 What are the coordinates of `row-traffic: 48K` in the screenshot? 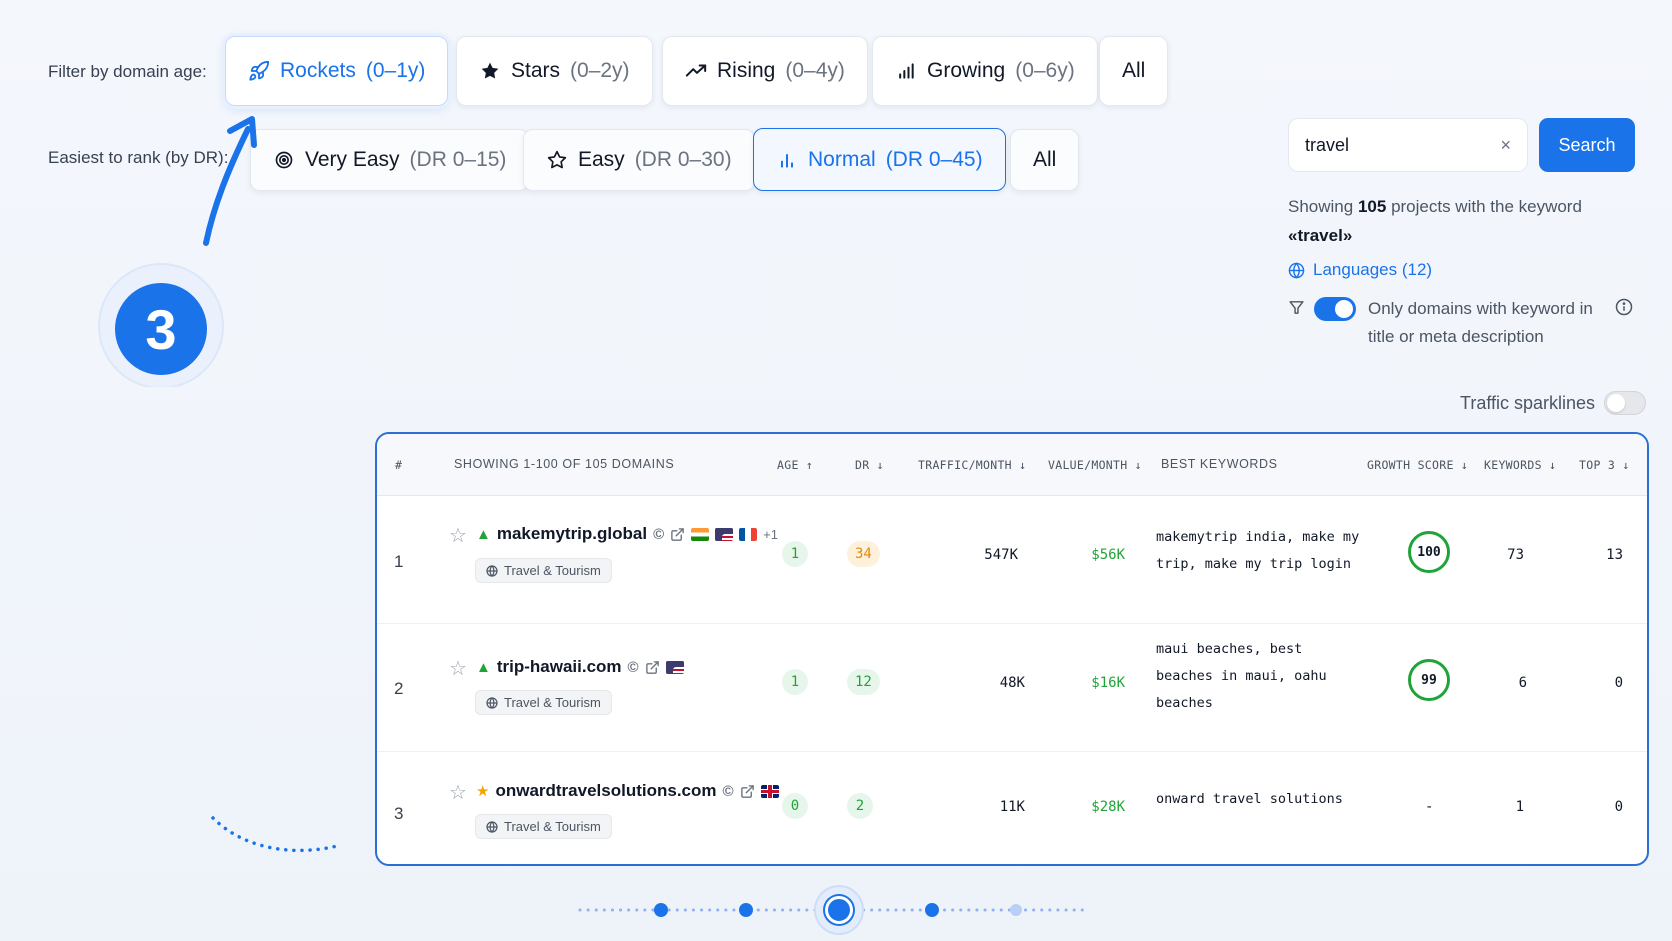 It's located at (1012, 683).